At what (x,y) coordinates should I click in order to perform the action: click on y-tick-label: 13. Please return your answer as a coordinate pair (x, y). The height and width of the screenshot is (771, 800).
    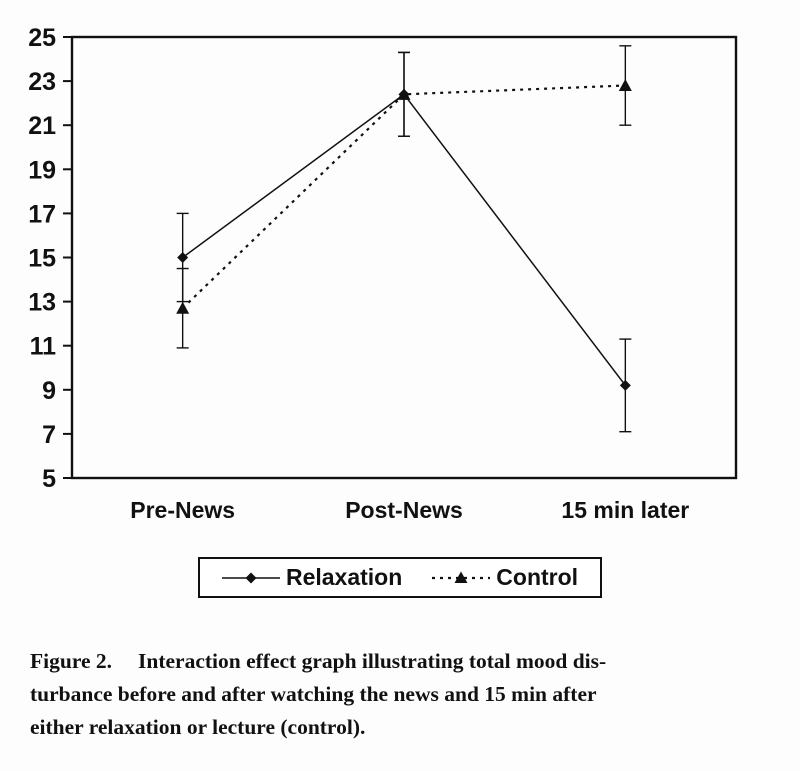
    Looking at the image, I should click on (42, 303).